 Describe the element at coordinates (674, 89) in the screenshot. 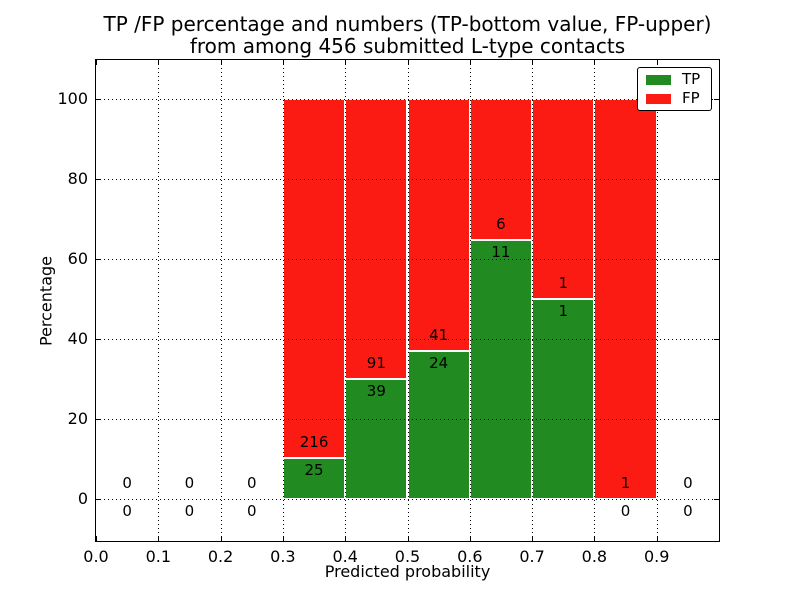

I see `legend: TP FP` at that location.